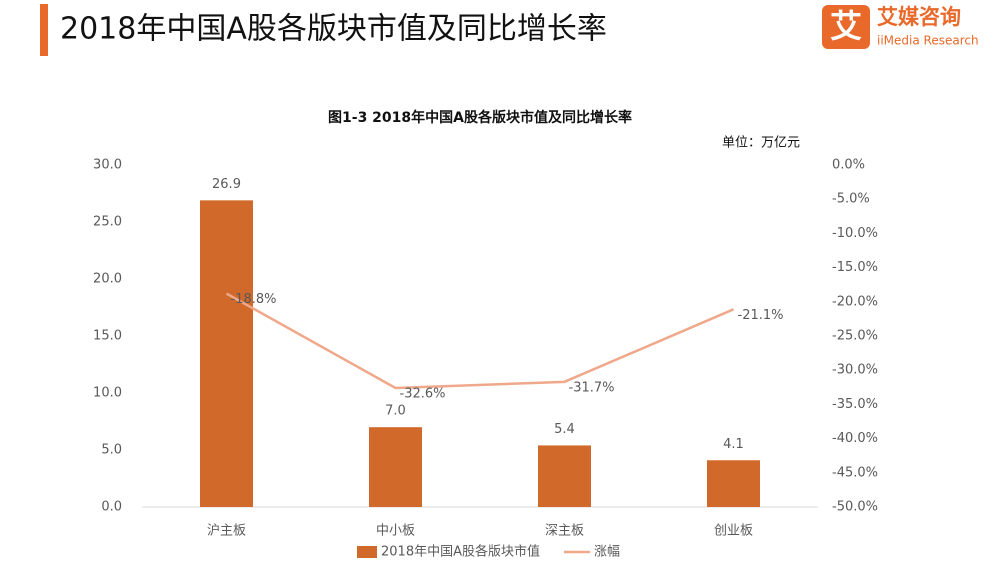 The image size is (1000, 568). What do you see at coordinates (254, 299) in the screenshot?
I see `line-value-label: -18.8%` at bounding box center [254, 299].